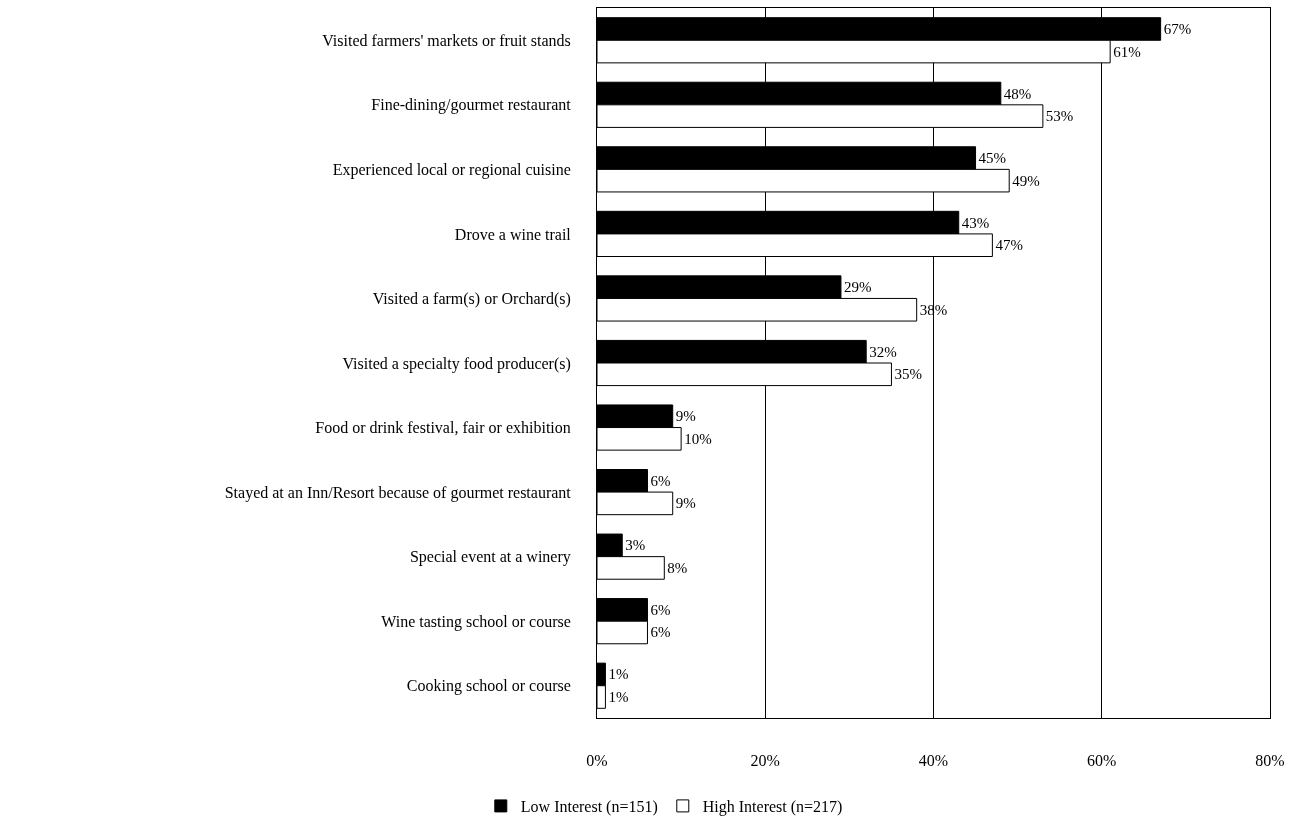 The width and height of the screenshot is (1302, 831). I want to click on data-label: 45%, so click(992, 158).